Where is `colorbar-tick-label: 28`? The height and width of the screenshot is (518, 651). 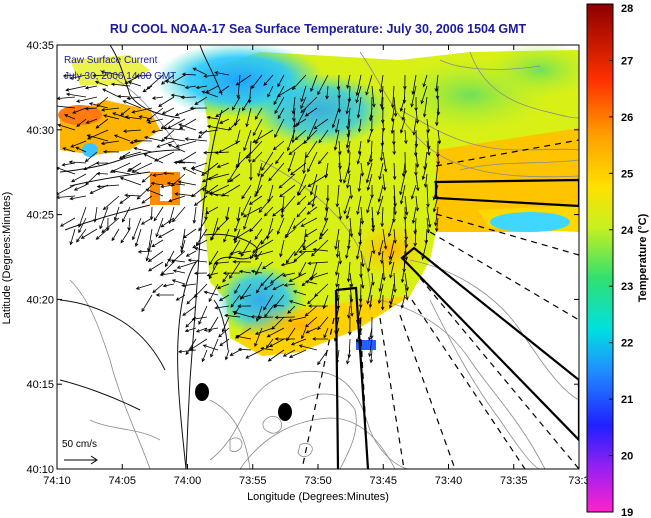 colorbar-tick-label: 28 is located at coordinates (627, 9).